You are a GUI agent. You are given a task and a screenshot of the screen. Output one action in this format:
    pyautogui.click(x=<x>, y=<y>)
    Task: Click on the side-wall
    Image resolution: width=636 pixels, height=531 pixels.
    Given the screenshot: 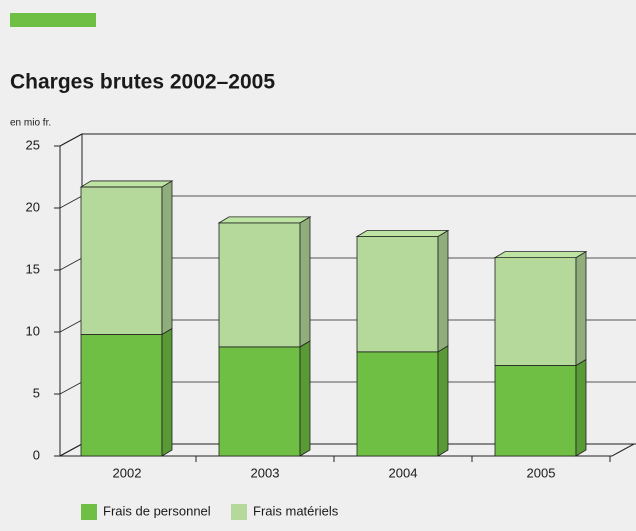 What is the action you would take?
    pyautogui.click(x=71, y=295)
    